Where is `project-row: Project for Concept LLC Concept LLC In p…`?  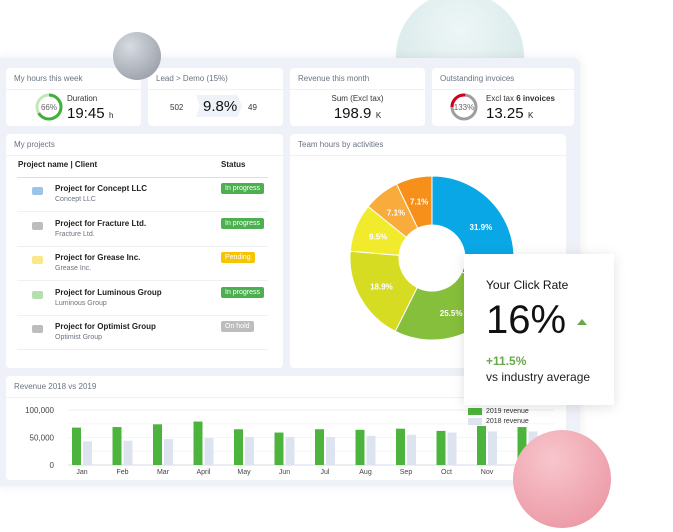
project-row: Project for Concept LLC Concept LLC In p… is located at coordinates (142, 195).